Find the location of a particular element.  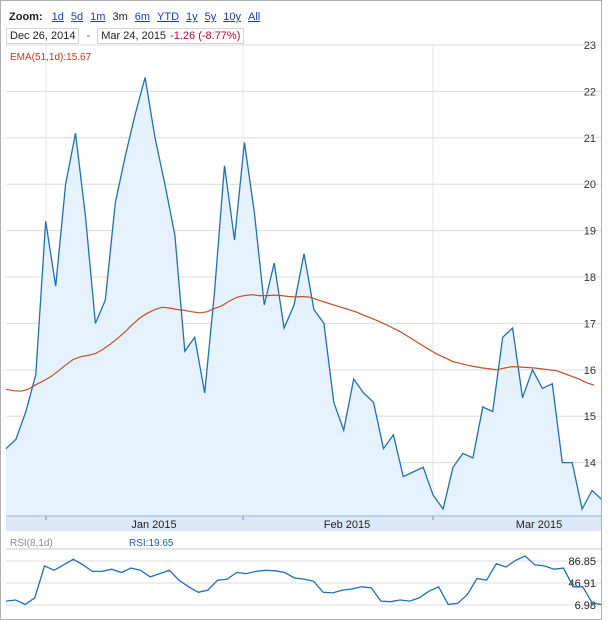

zoom-option-ytd: YTD is located at coordinates (168, 17).